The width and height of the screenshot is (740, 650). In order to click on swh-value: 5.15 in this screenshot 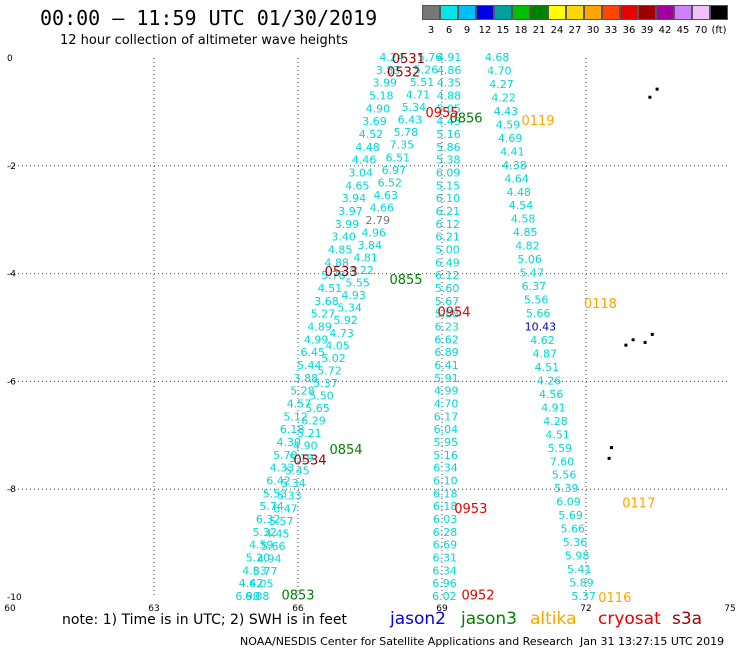, I will do `click(448, 185)`.